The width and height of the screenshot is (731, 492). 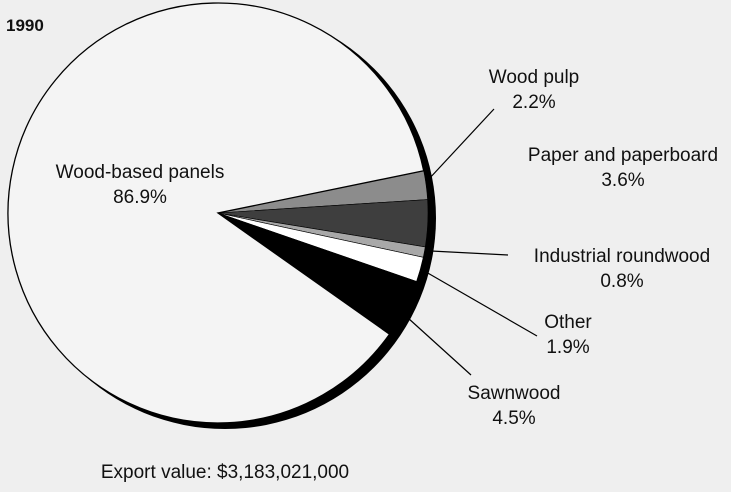 What do you see at coordinates (25, 25) in the screenshot?
I see `chart-title: 1990` at bounding box center [25, 25].